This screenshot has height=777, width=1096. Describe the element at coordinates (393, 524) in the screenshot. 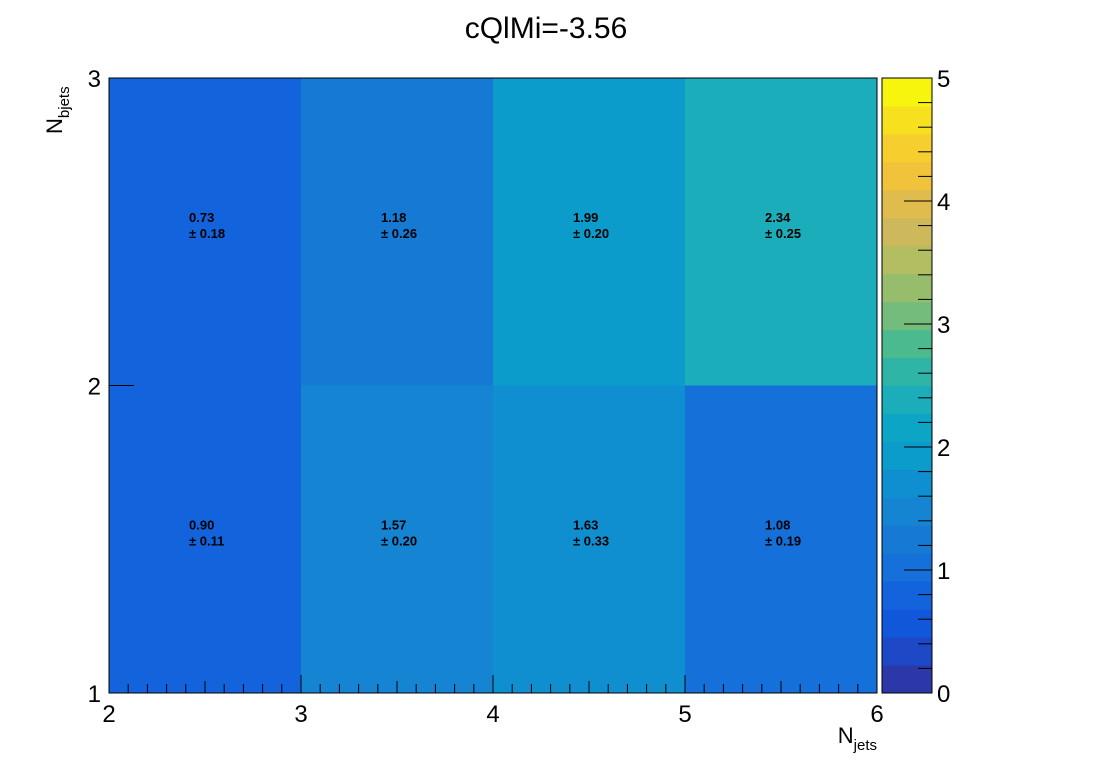

I see `cell-value-label: 1.57` at that location.